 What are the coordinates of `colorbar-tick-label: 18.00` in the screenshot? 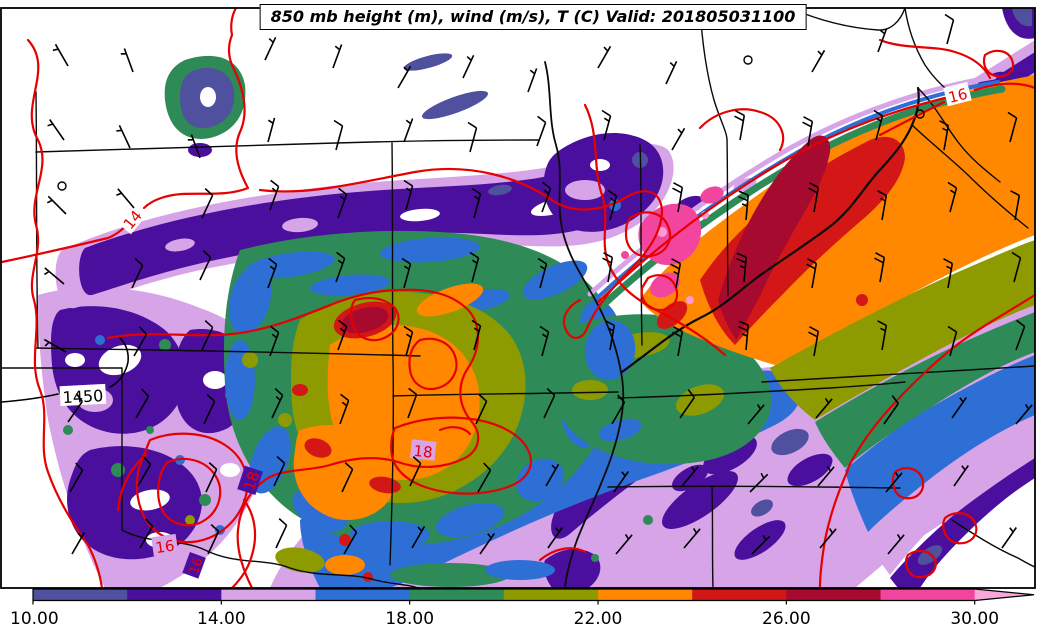 It's located at (409, 619).